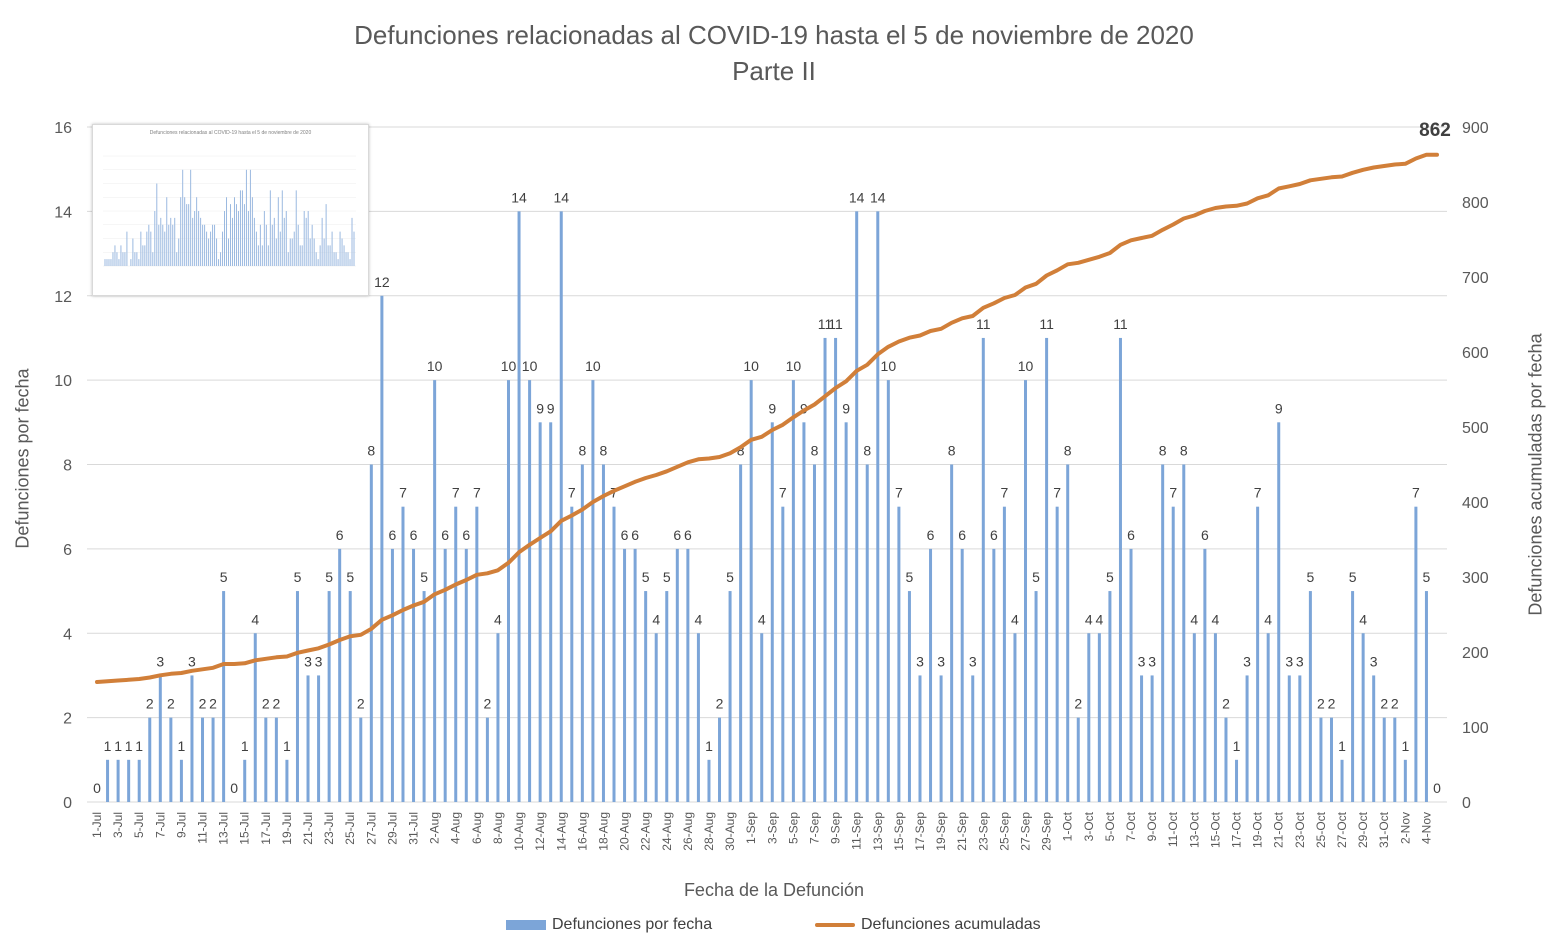  I want to click on x-tick-label: 27-Oct, so click(1342, 829).